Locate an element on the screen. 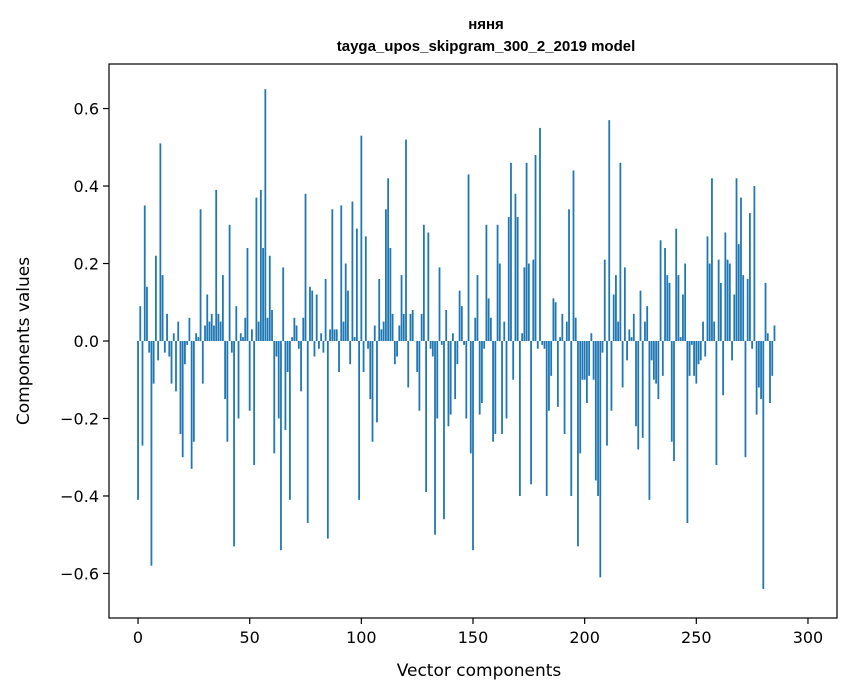  x-tick-label: 300 is located at coordinates (808, 637).